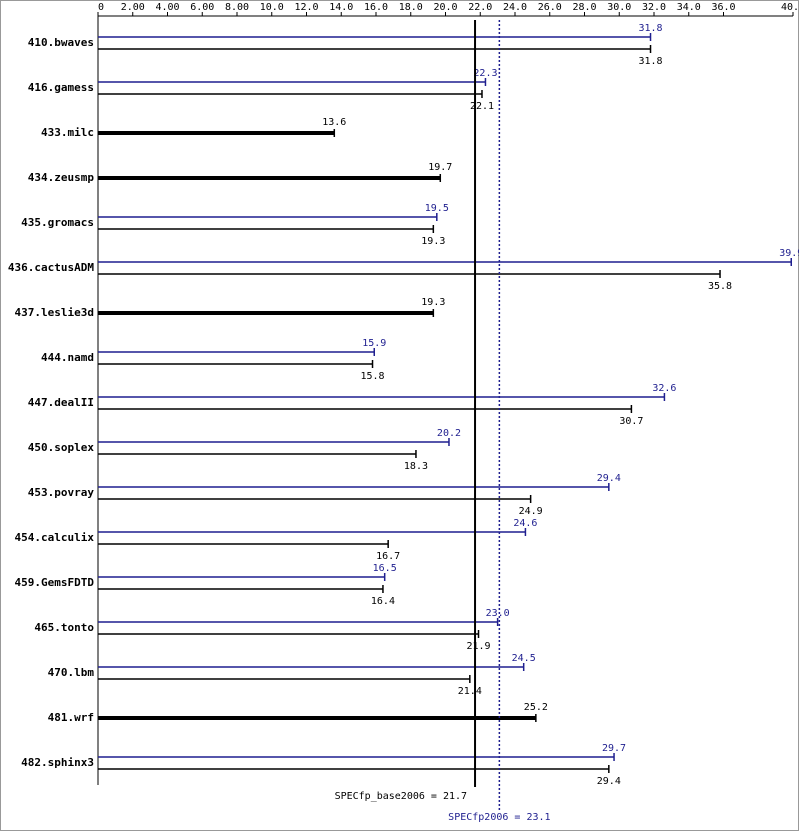 The image size is (799, 831). Describe the element at coordinates (584, 7) in the screenshot. I see `x-tick-label: 28.0` at that location.